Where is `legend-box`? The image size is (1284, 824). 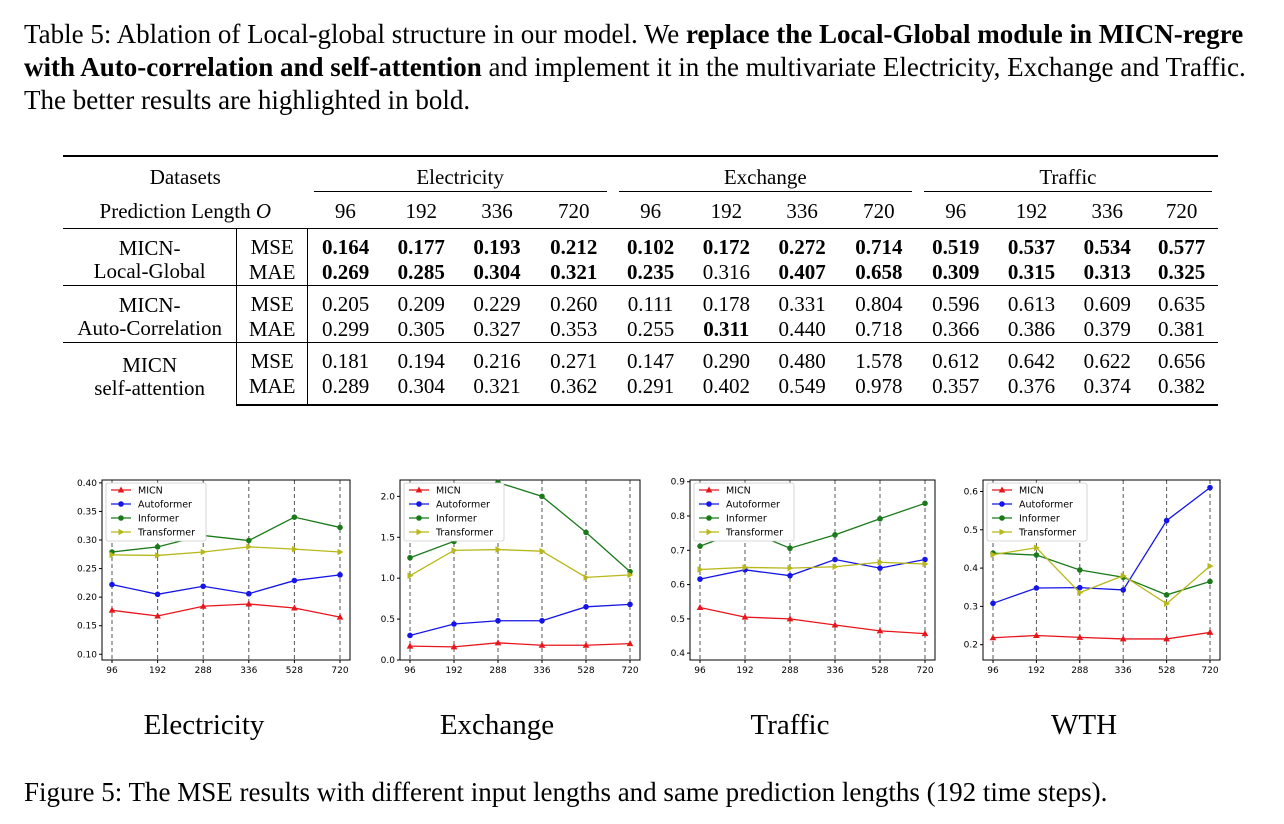 legend-box is located at coordinates (1037, 512).